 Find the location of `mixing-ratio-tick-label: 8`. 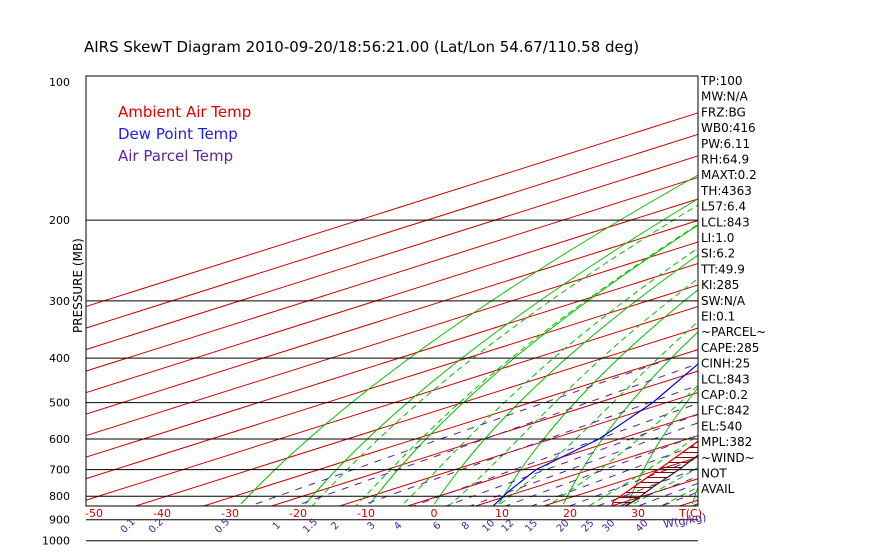

mixing-ratio-tick-label: 8 is located at coordinates (466, 526).